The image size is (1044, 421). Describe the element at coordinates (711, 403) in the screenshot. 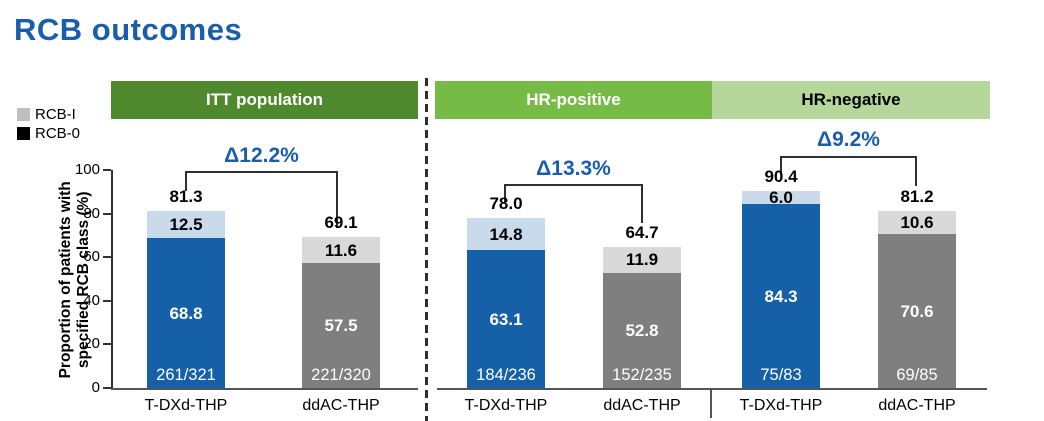

I see `subgroup-divider-tick` at that location.